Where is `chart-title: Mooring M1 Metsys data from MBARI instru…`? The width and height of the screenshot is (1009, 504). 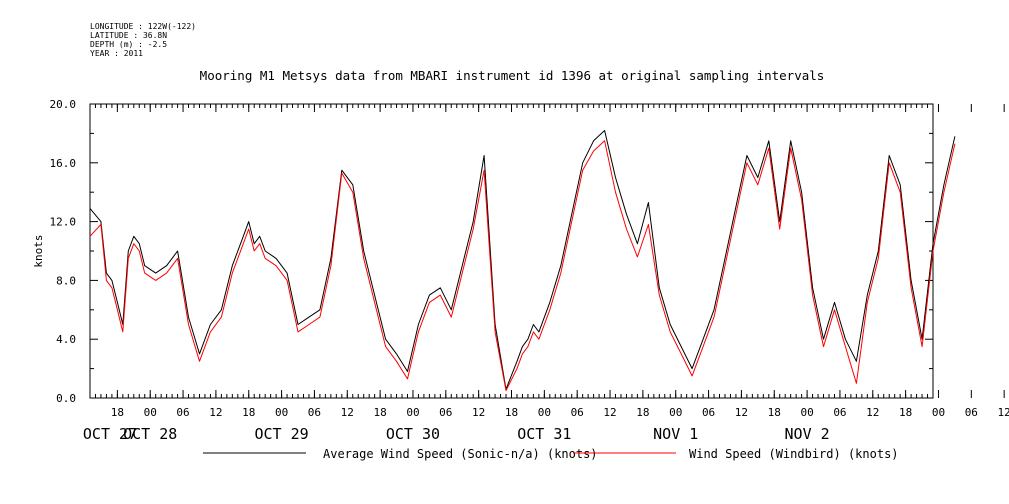 chart-title: Mooring M1 Metsys data from MBARI instru… is located at coordinates (512, 75).